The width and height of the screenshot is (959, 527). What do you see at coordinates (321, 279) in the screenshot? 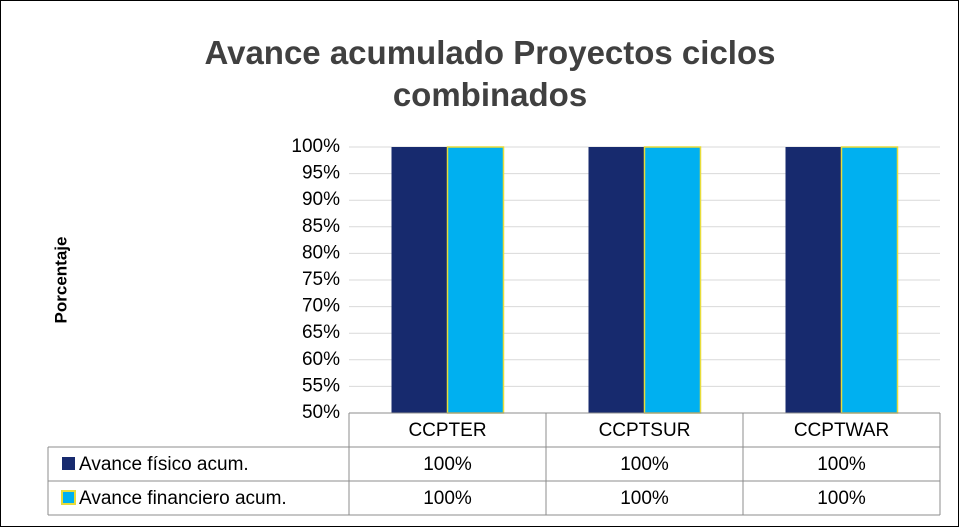
I see `y-tick-label: 75%` at bounding box center [321, 279].